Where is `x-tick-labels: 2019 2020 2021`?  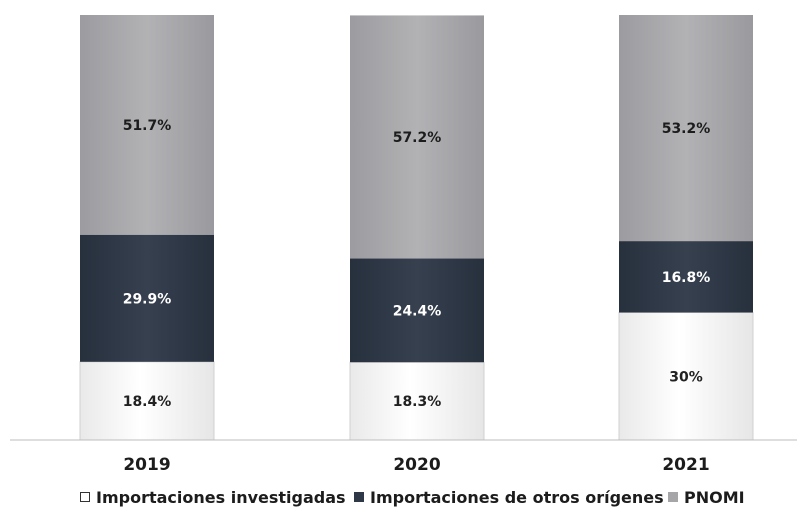
x-tick-labels: 2019 2020 2021 is located at coordinates (416, 465).